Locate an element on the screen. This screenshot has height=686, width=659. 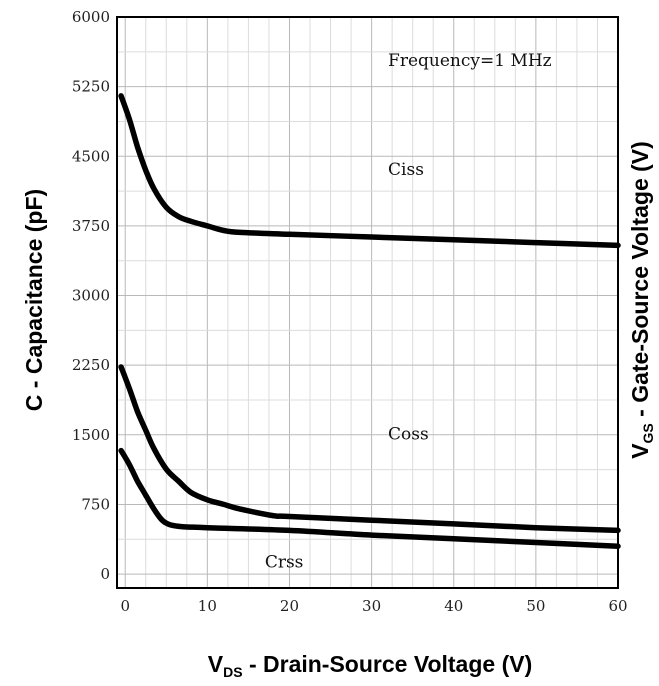
x-axis-label-suffix: - Drain-Source Voltage (V) is located at coordinates (388, 664).